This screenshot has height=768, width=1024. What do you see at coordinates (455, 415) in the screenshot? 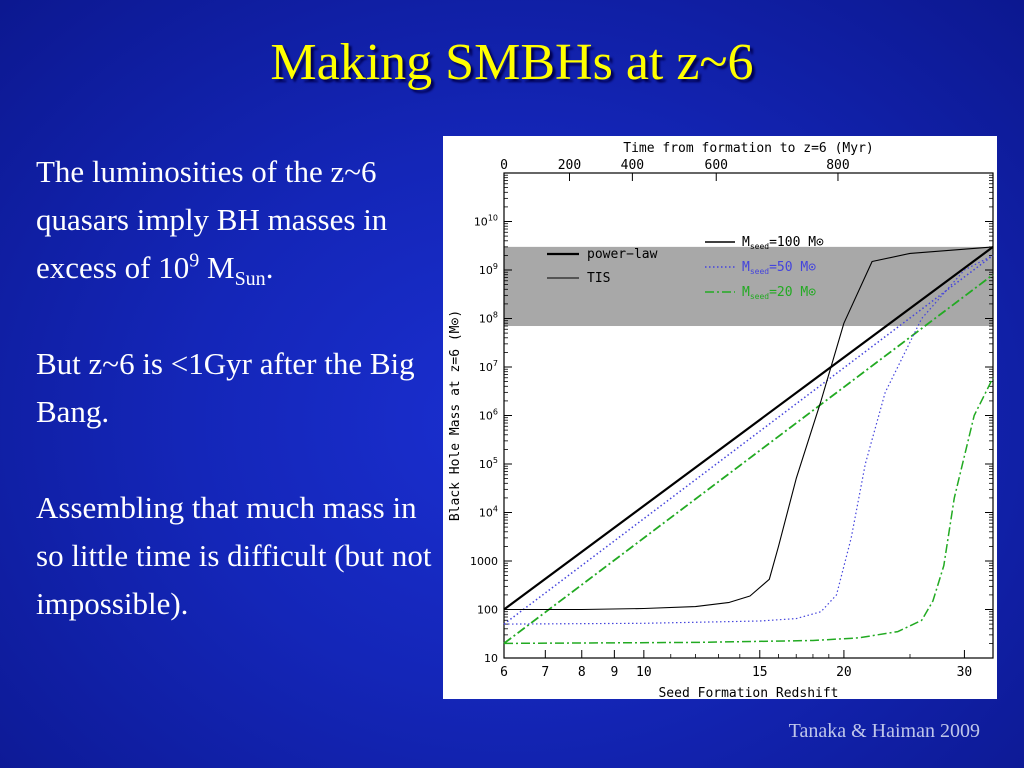
I see `y-axis-title: Black Hole Mass at z=6 (M⊙)` at bounding box center [455, 415].